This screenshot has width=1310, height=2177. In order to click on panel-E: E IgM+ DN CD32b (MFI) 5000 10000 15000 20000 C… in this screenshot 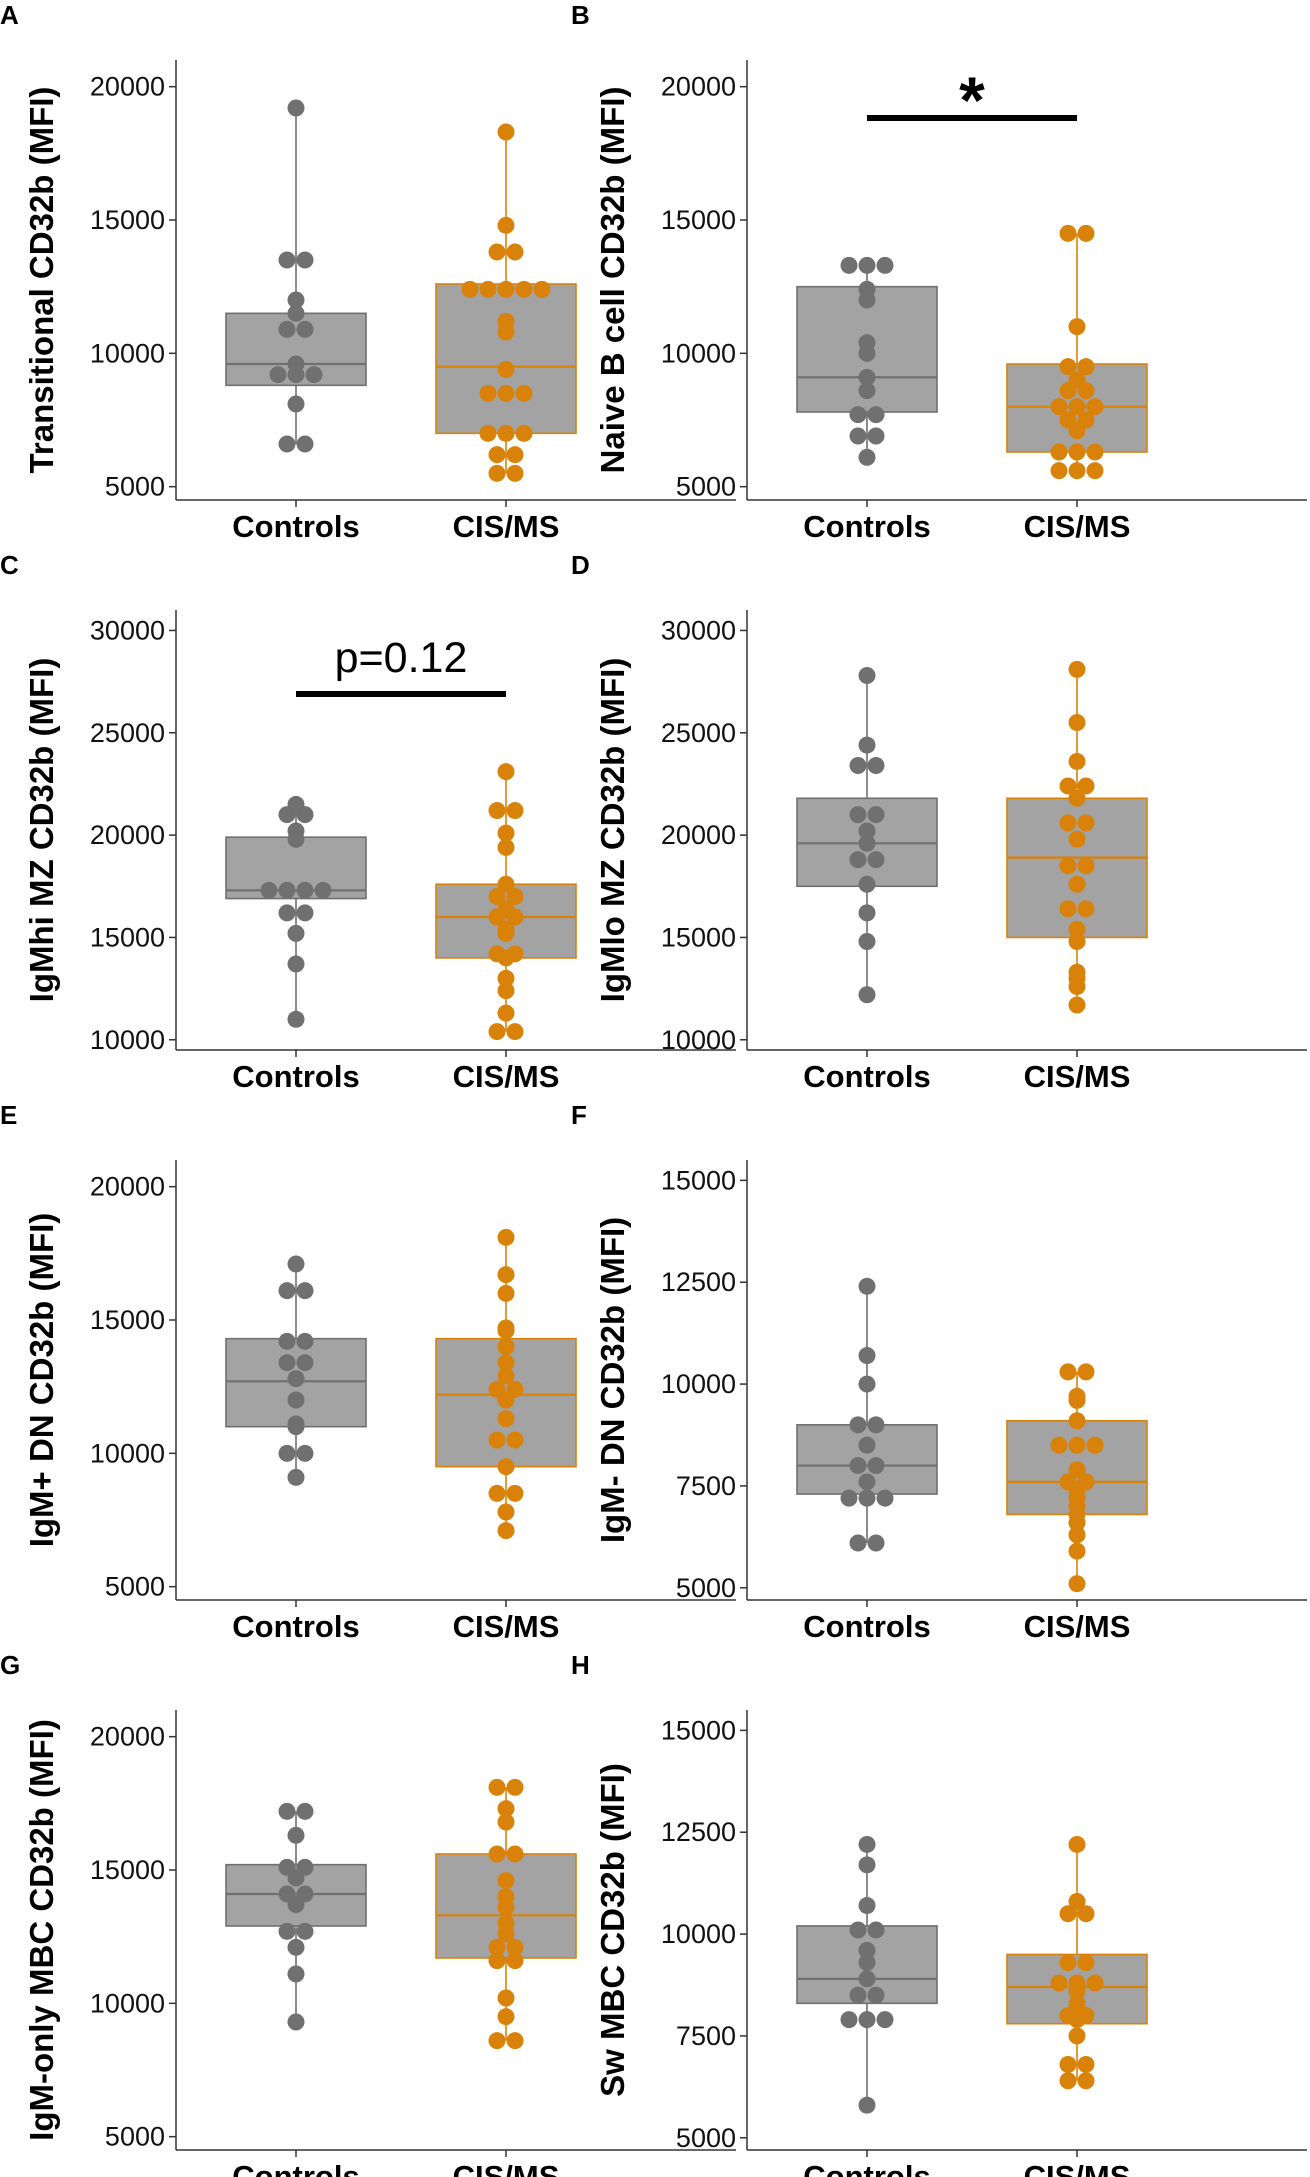, I will do `click(368, 1372)`.